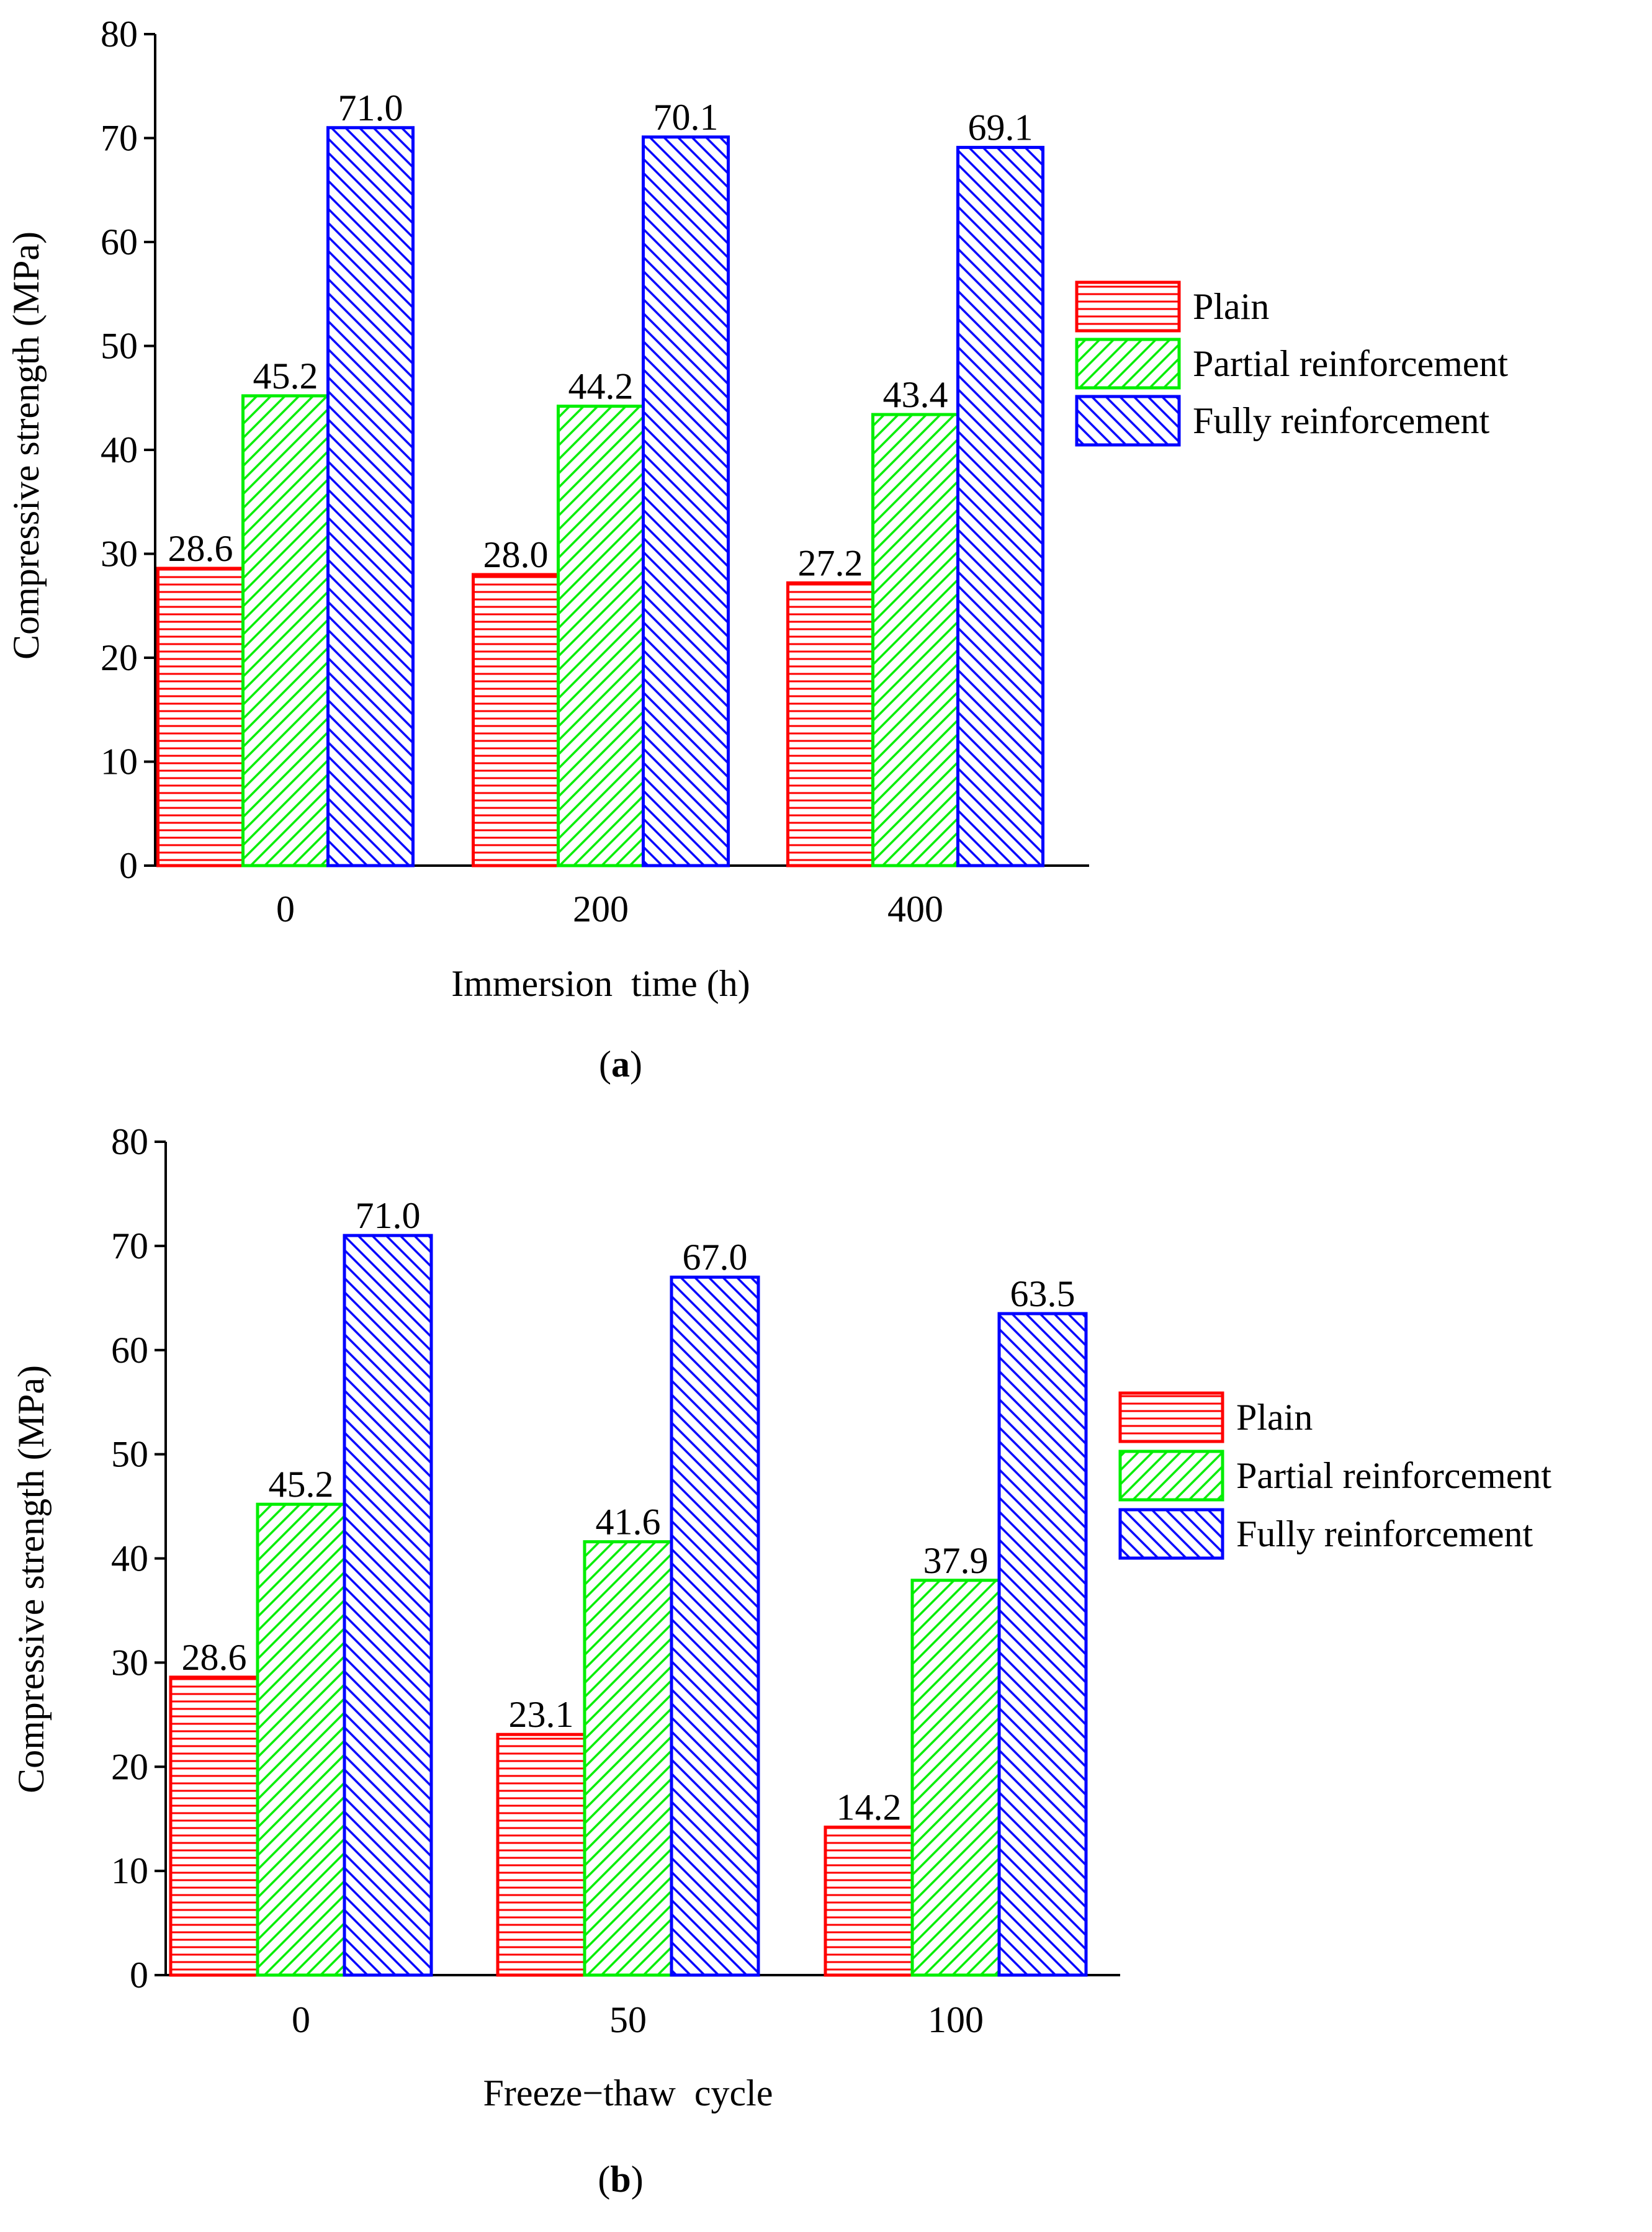 The width and height of the screenshot is (1652, 2232). What do you see at coordinates (830, 562) in the screenshot?
I see `data-label-plain: 27.2` at bounding box center [830, 562].